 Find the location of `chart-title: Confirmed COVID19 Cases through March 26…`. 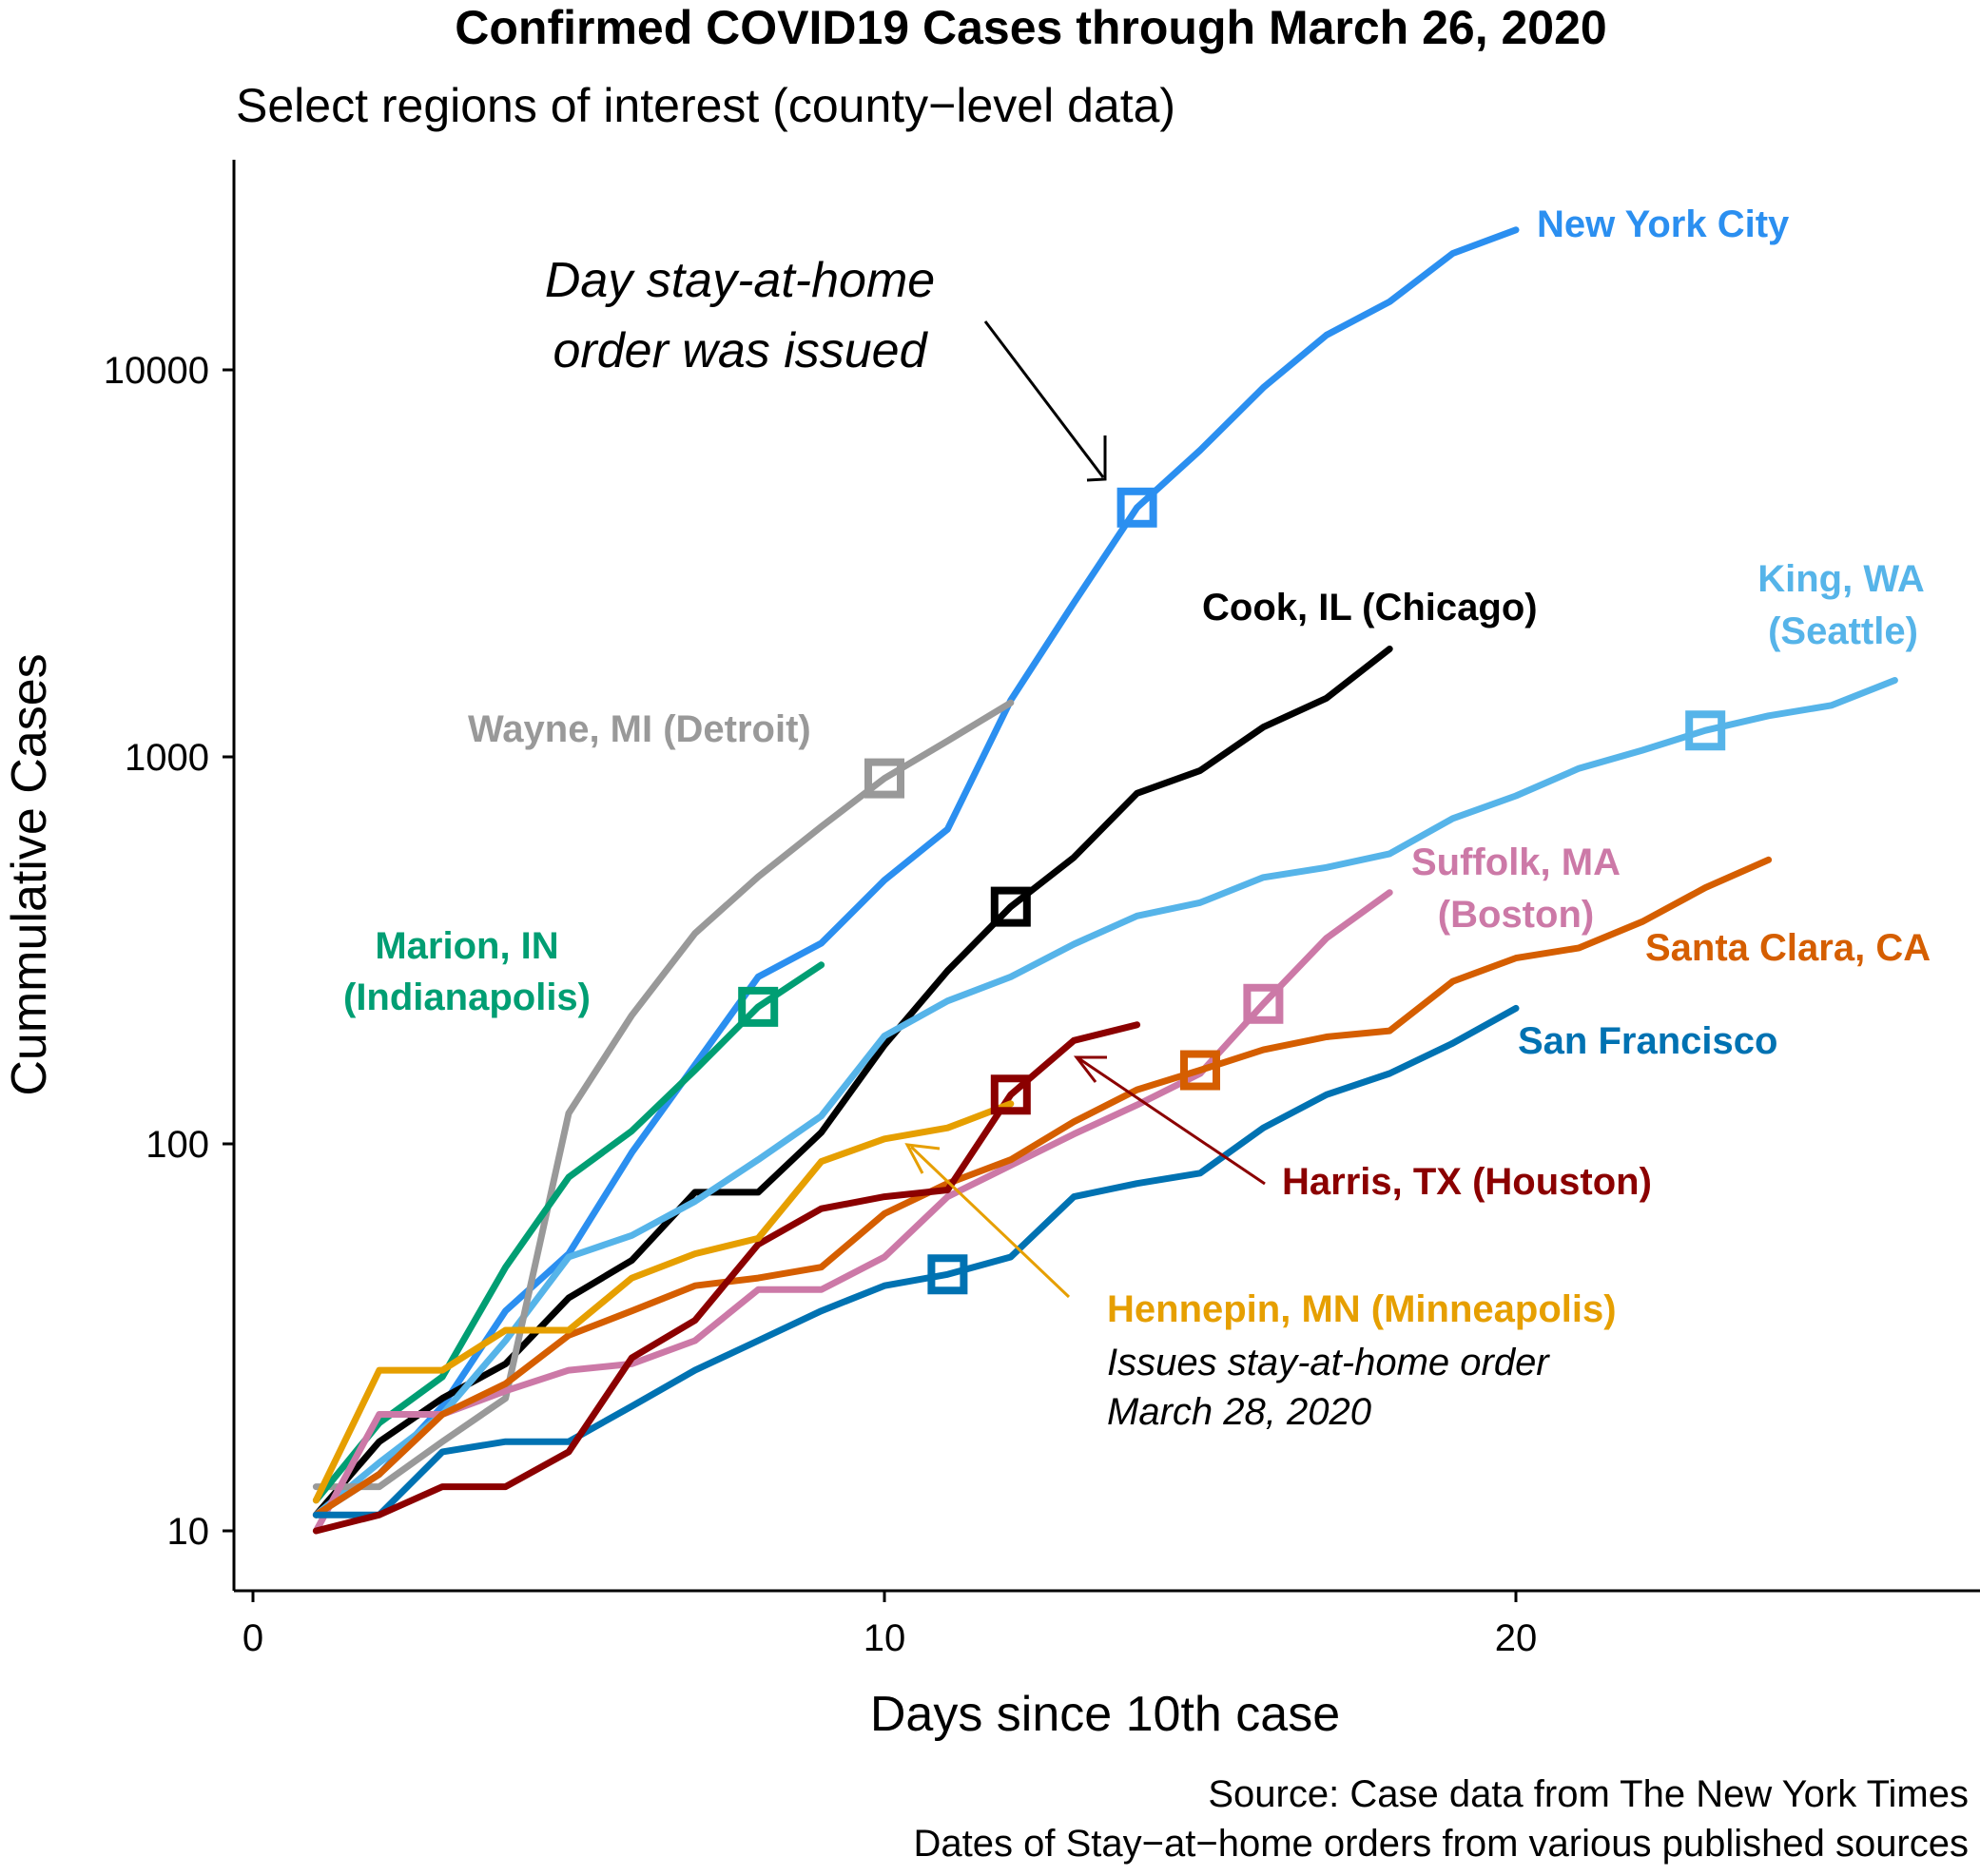

chart-title: Confirmed COVID19 Cases through March 26… is located at coordinates (1030, 27).